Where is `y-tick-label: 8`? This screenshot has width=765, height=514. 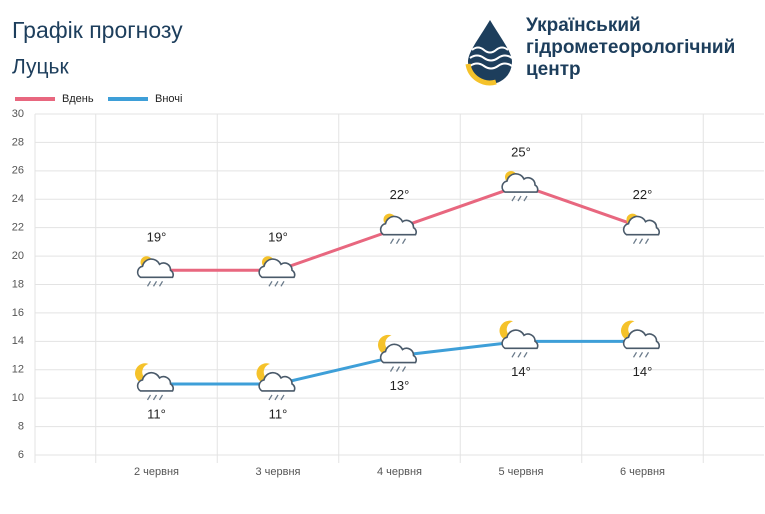 y-tick-label: 8 is located at coordinates (21, 426).